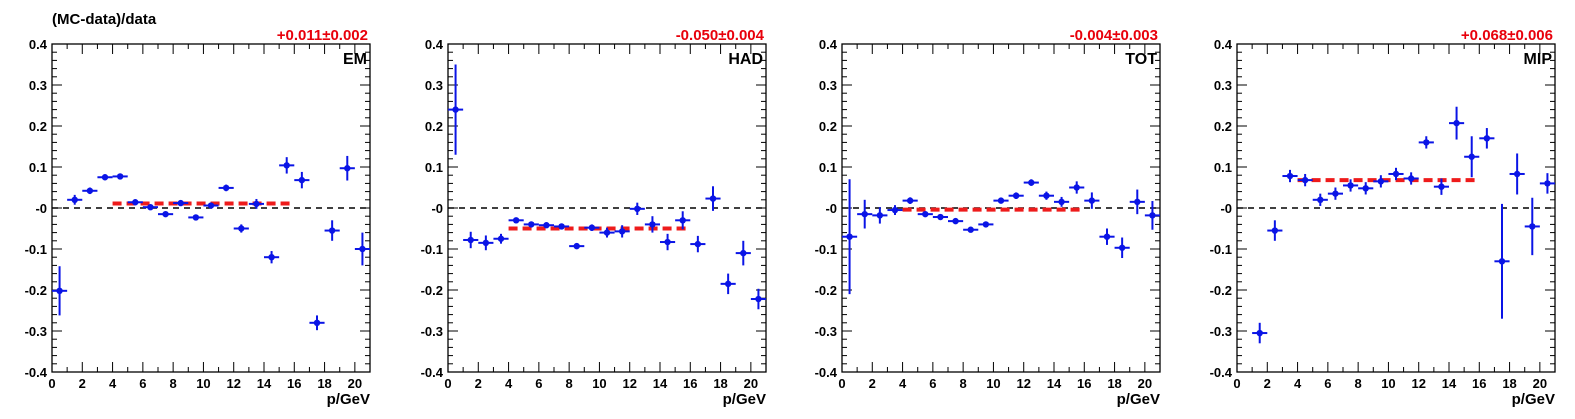 This screenshot has width=1575, height=419. I want to click on fit-result-label: +0.068±0.006, so click(1507, 35).